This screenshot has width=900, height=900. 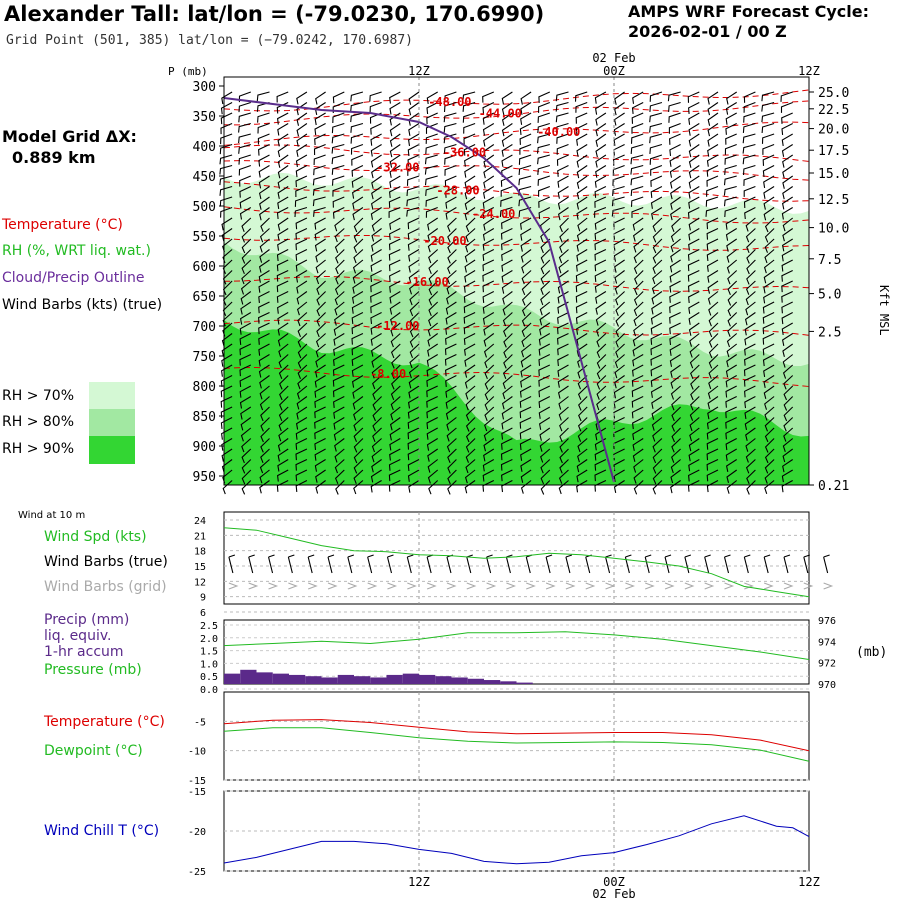 What do you see at coordinates (809, 882) in the screenshot?
I see `time-label-12z-bottom-b: 12Z` at bounding box center [809, 882].